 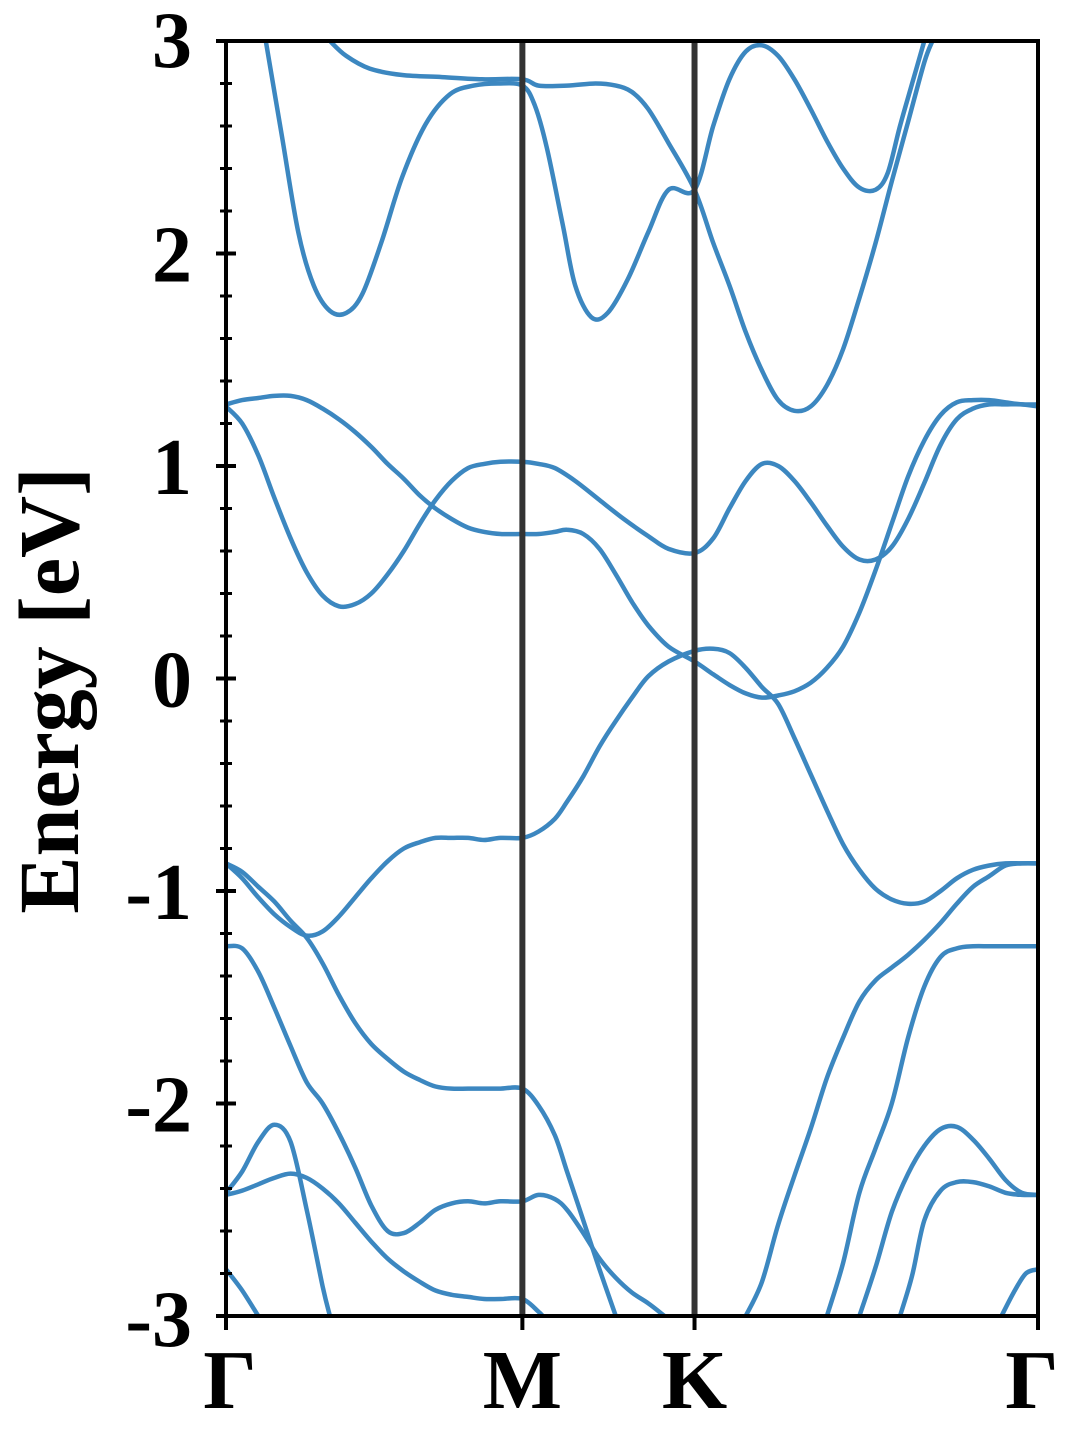 What do you see at coordinates (172, 468) in the screenshot?
I see `y-tick-label: 1` at bounding box center [172, 468].